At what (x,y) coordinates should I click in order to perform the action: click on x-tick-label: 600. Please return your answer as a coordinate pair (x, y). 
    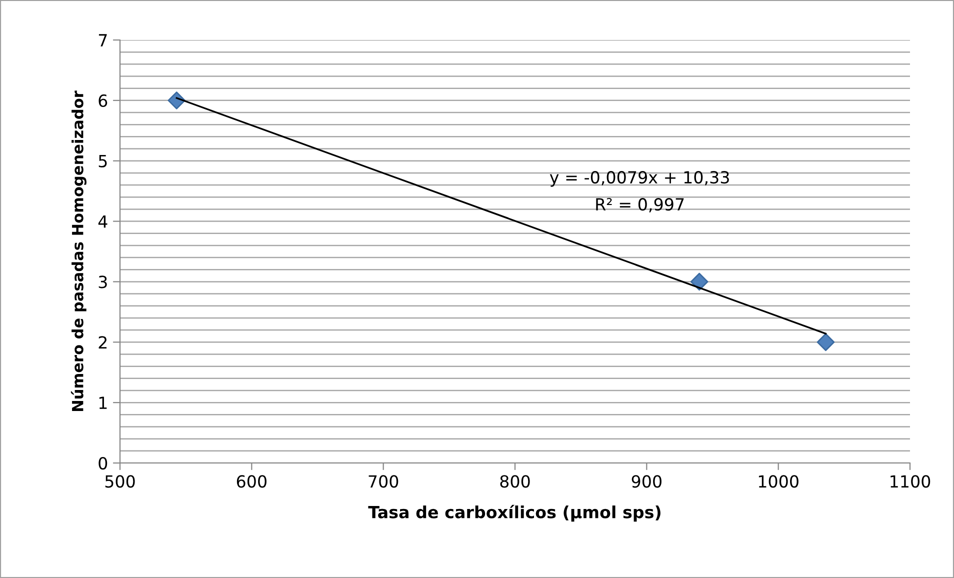
    Looking at the image, I should click on (251, 481).